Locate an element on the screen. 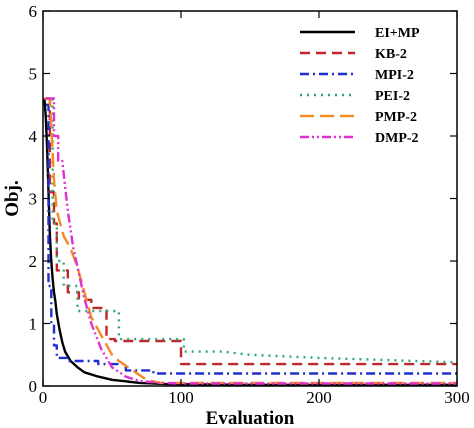 This screenshot has height=428, width=474. y-tick-label-3: 3 is located at coordinates (33, 199).